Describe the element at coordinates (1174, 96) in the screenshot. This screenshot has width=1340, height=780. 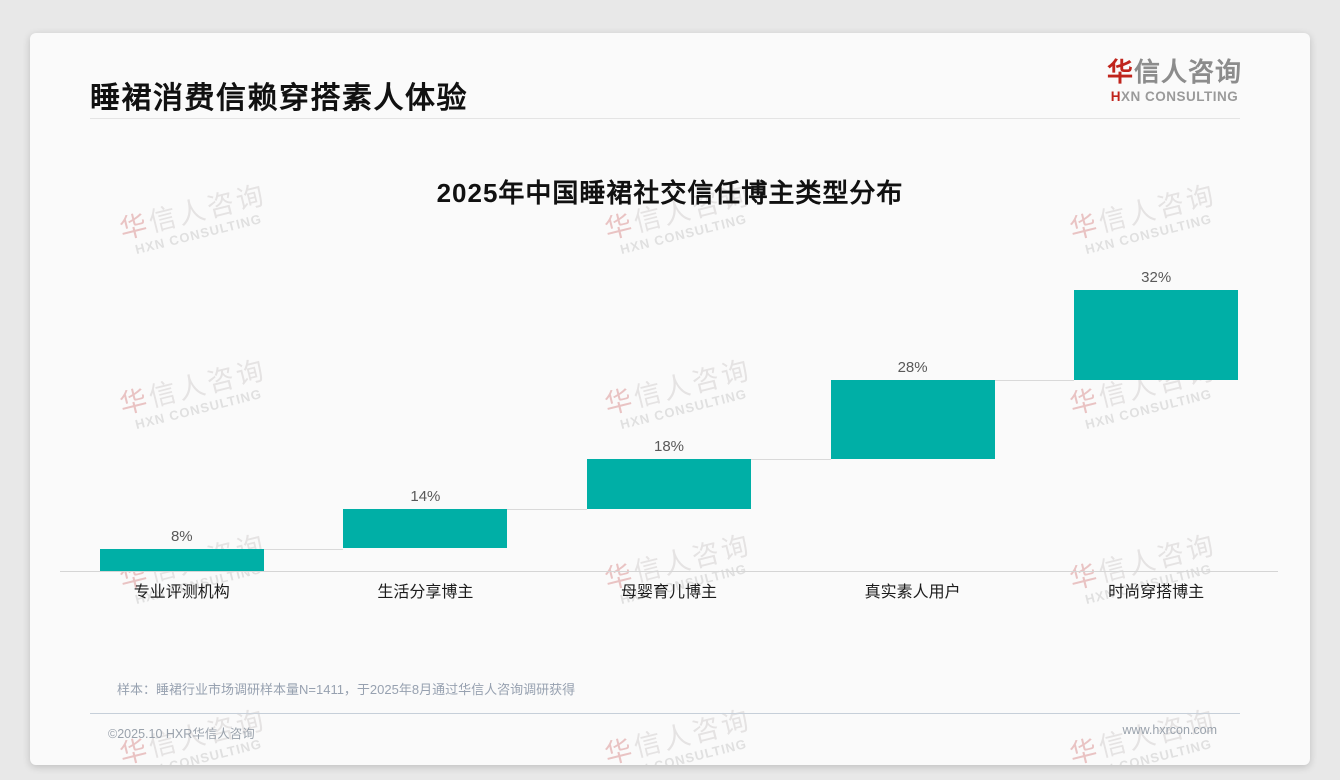
I see `logo-en-text: HXN CONSULTING` at that location.